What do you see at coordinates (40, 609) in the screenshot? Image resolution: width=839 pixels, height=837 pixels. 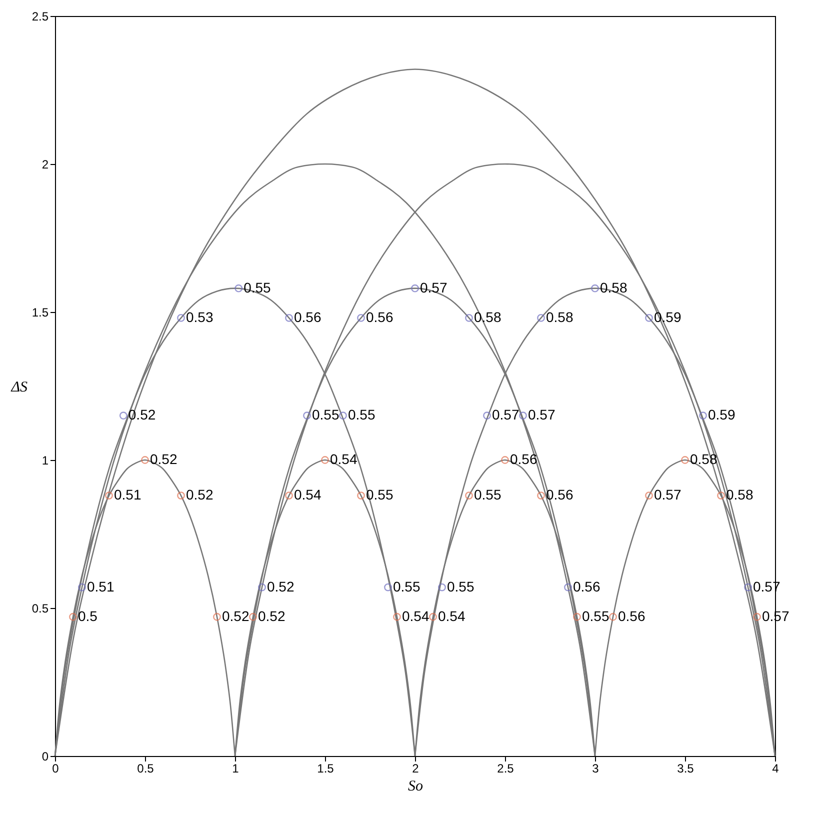 I see `y-tick-label: 0.5` at bounding box center [40, 609].